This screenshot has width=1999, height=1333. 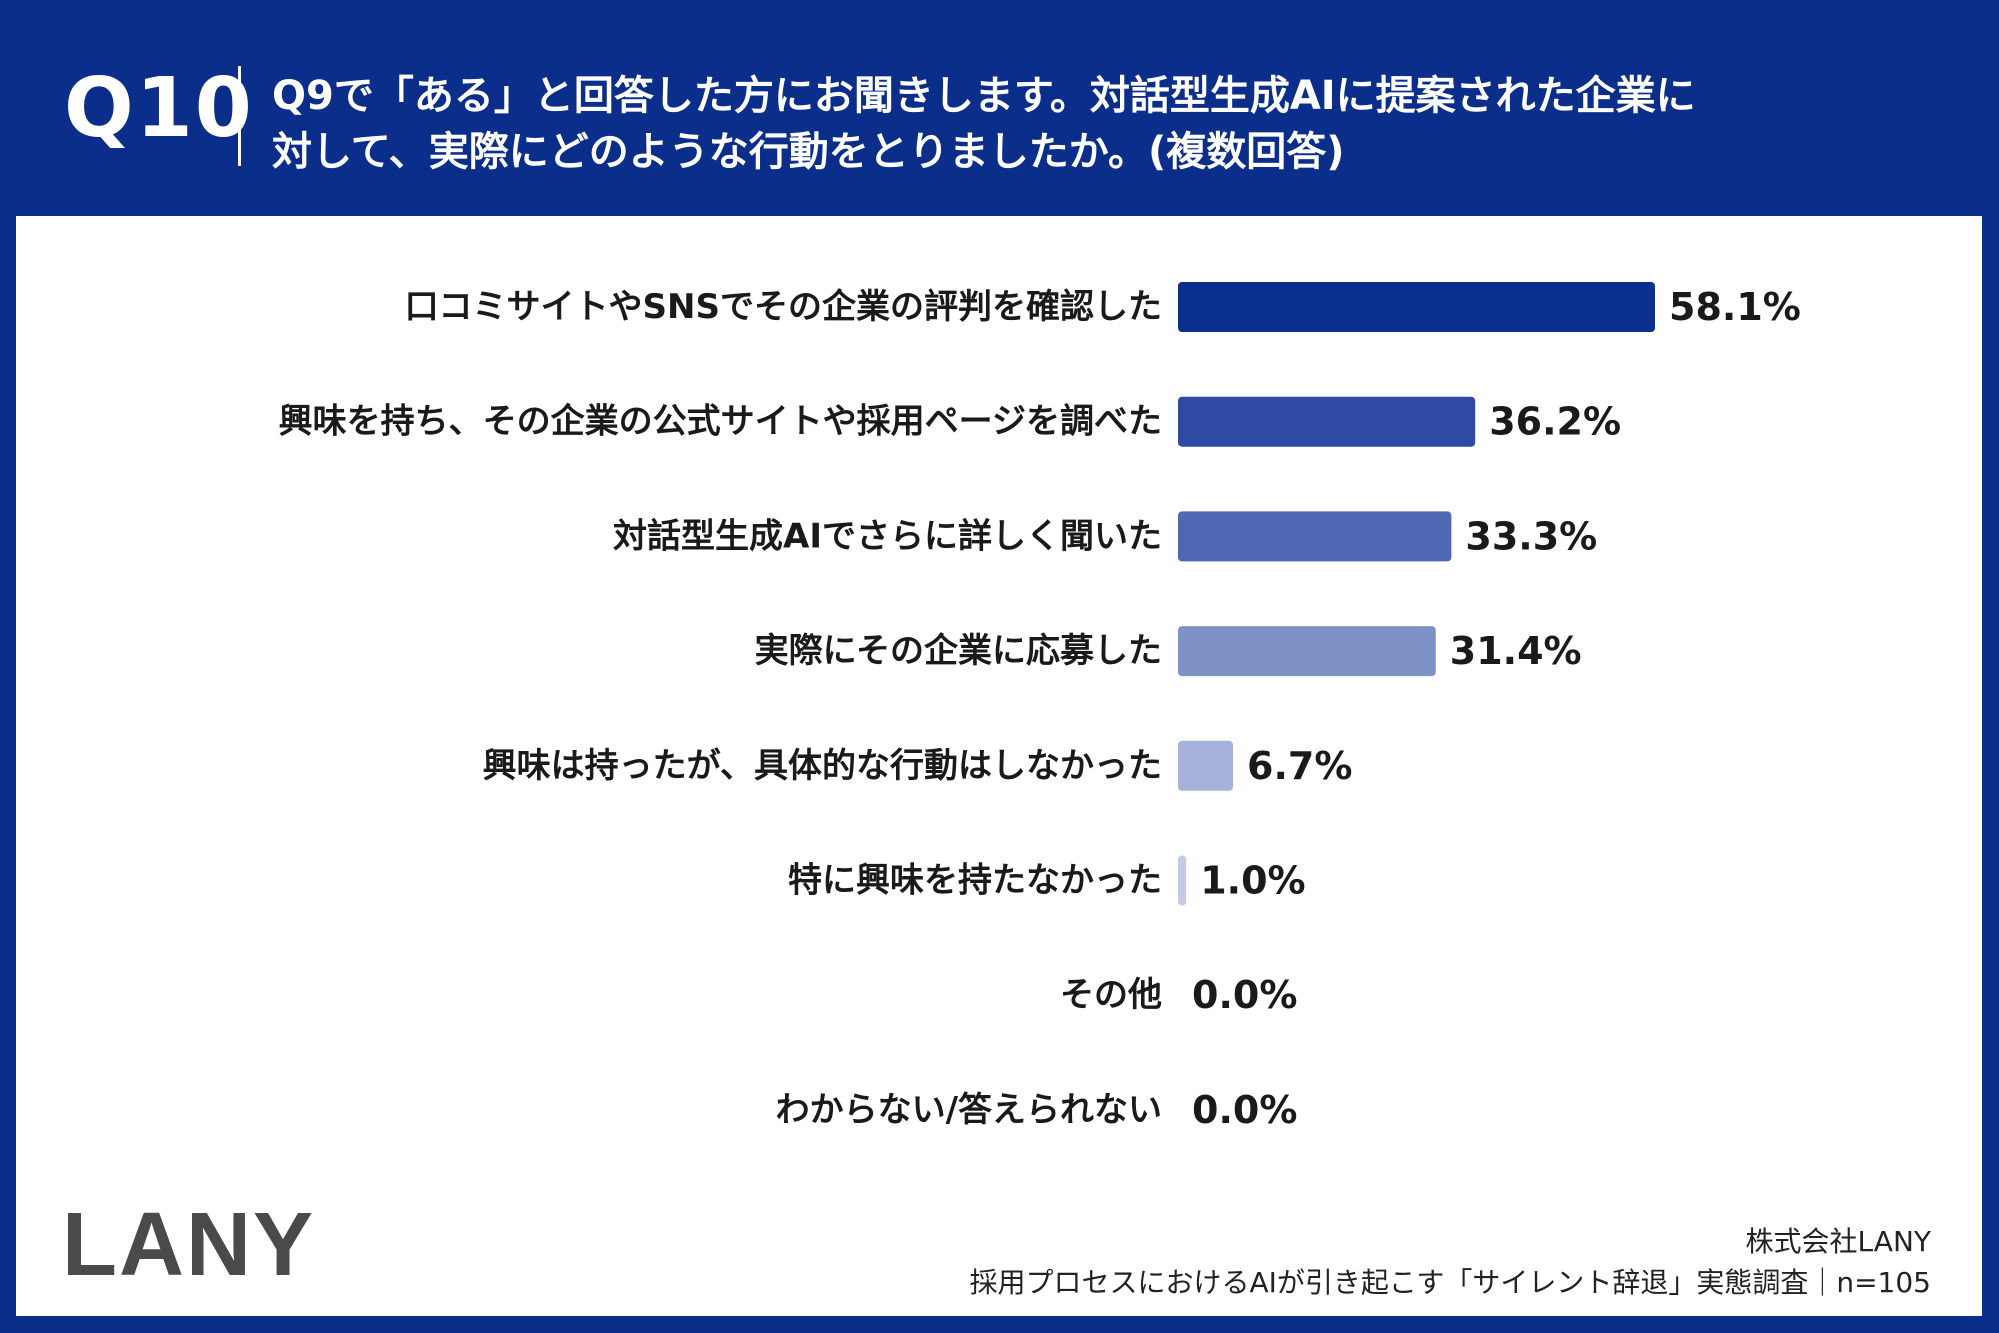 I want to click on category-label: わからない/答えられない, so click(x=969, y=1110).